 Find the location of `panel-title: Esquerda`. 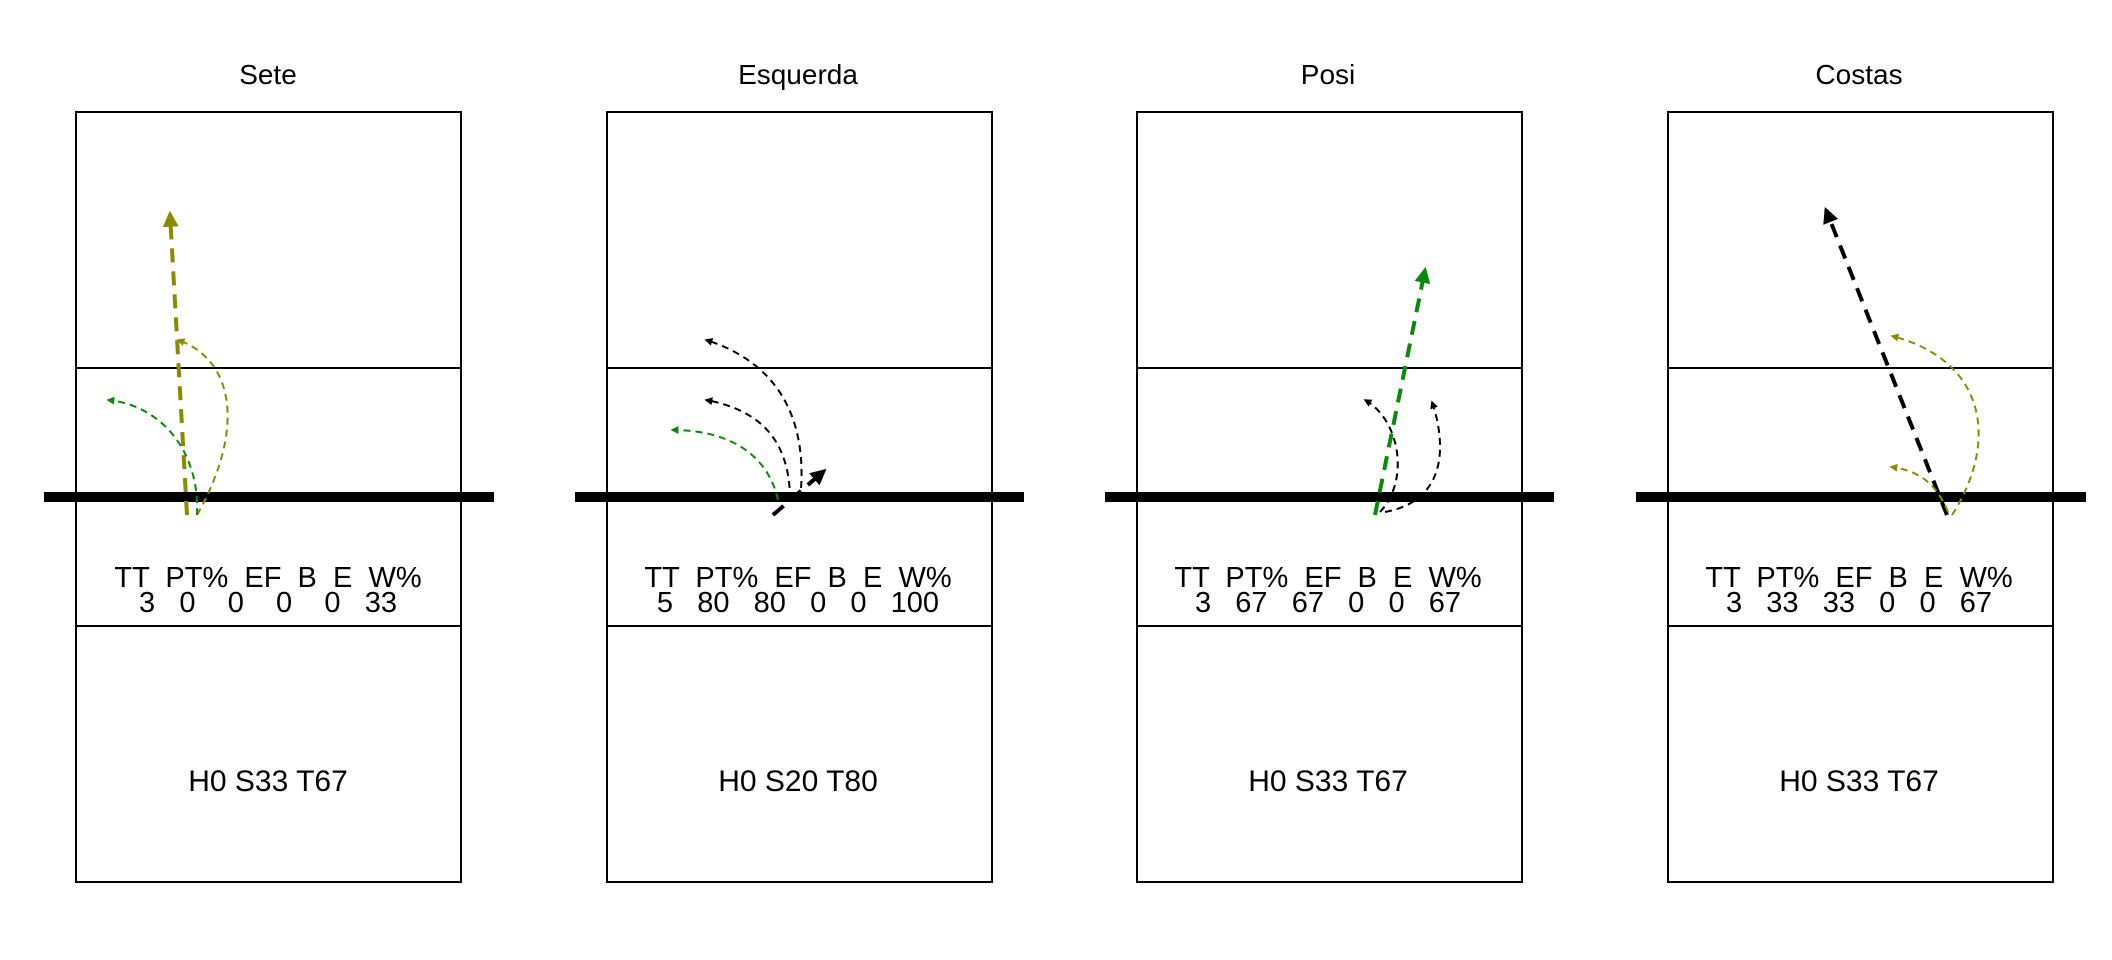

panel-title: Esquerda is located at coordinates (798, 74).